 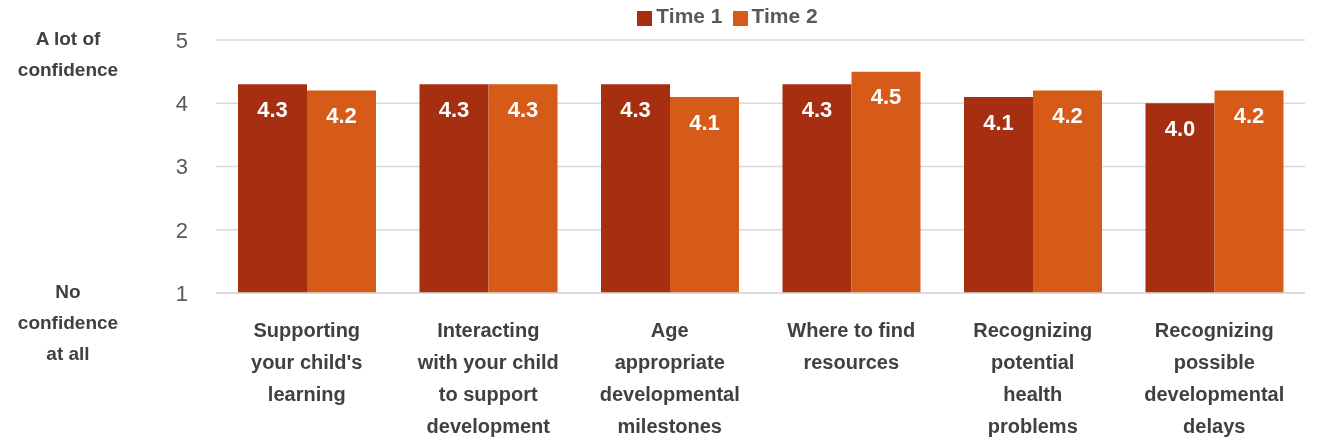 I want to click on x-tick-label: Age appropriate developmental milestones, so click(x=669, y=378).